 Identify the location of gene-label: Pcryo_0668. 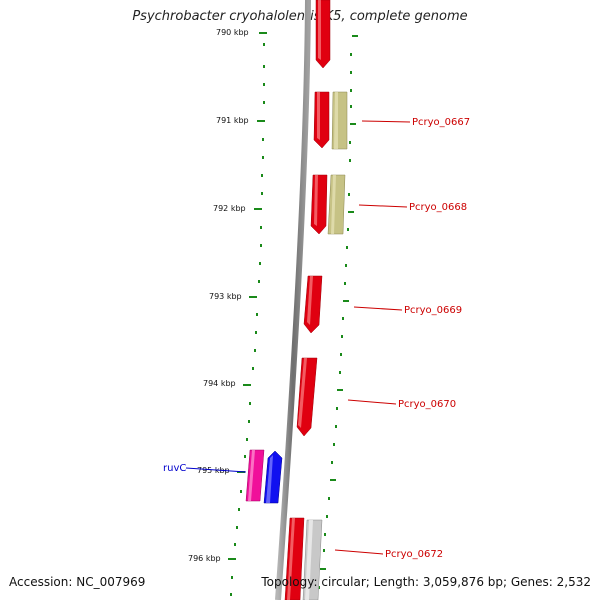
(438, 207).